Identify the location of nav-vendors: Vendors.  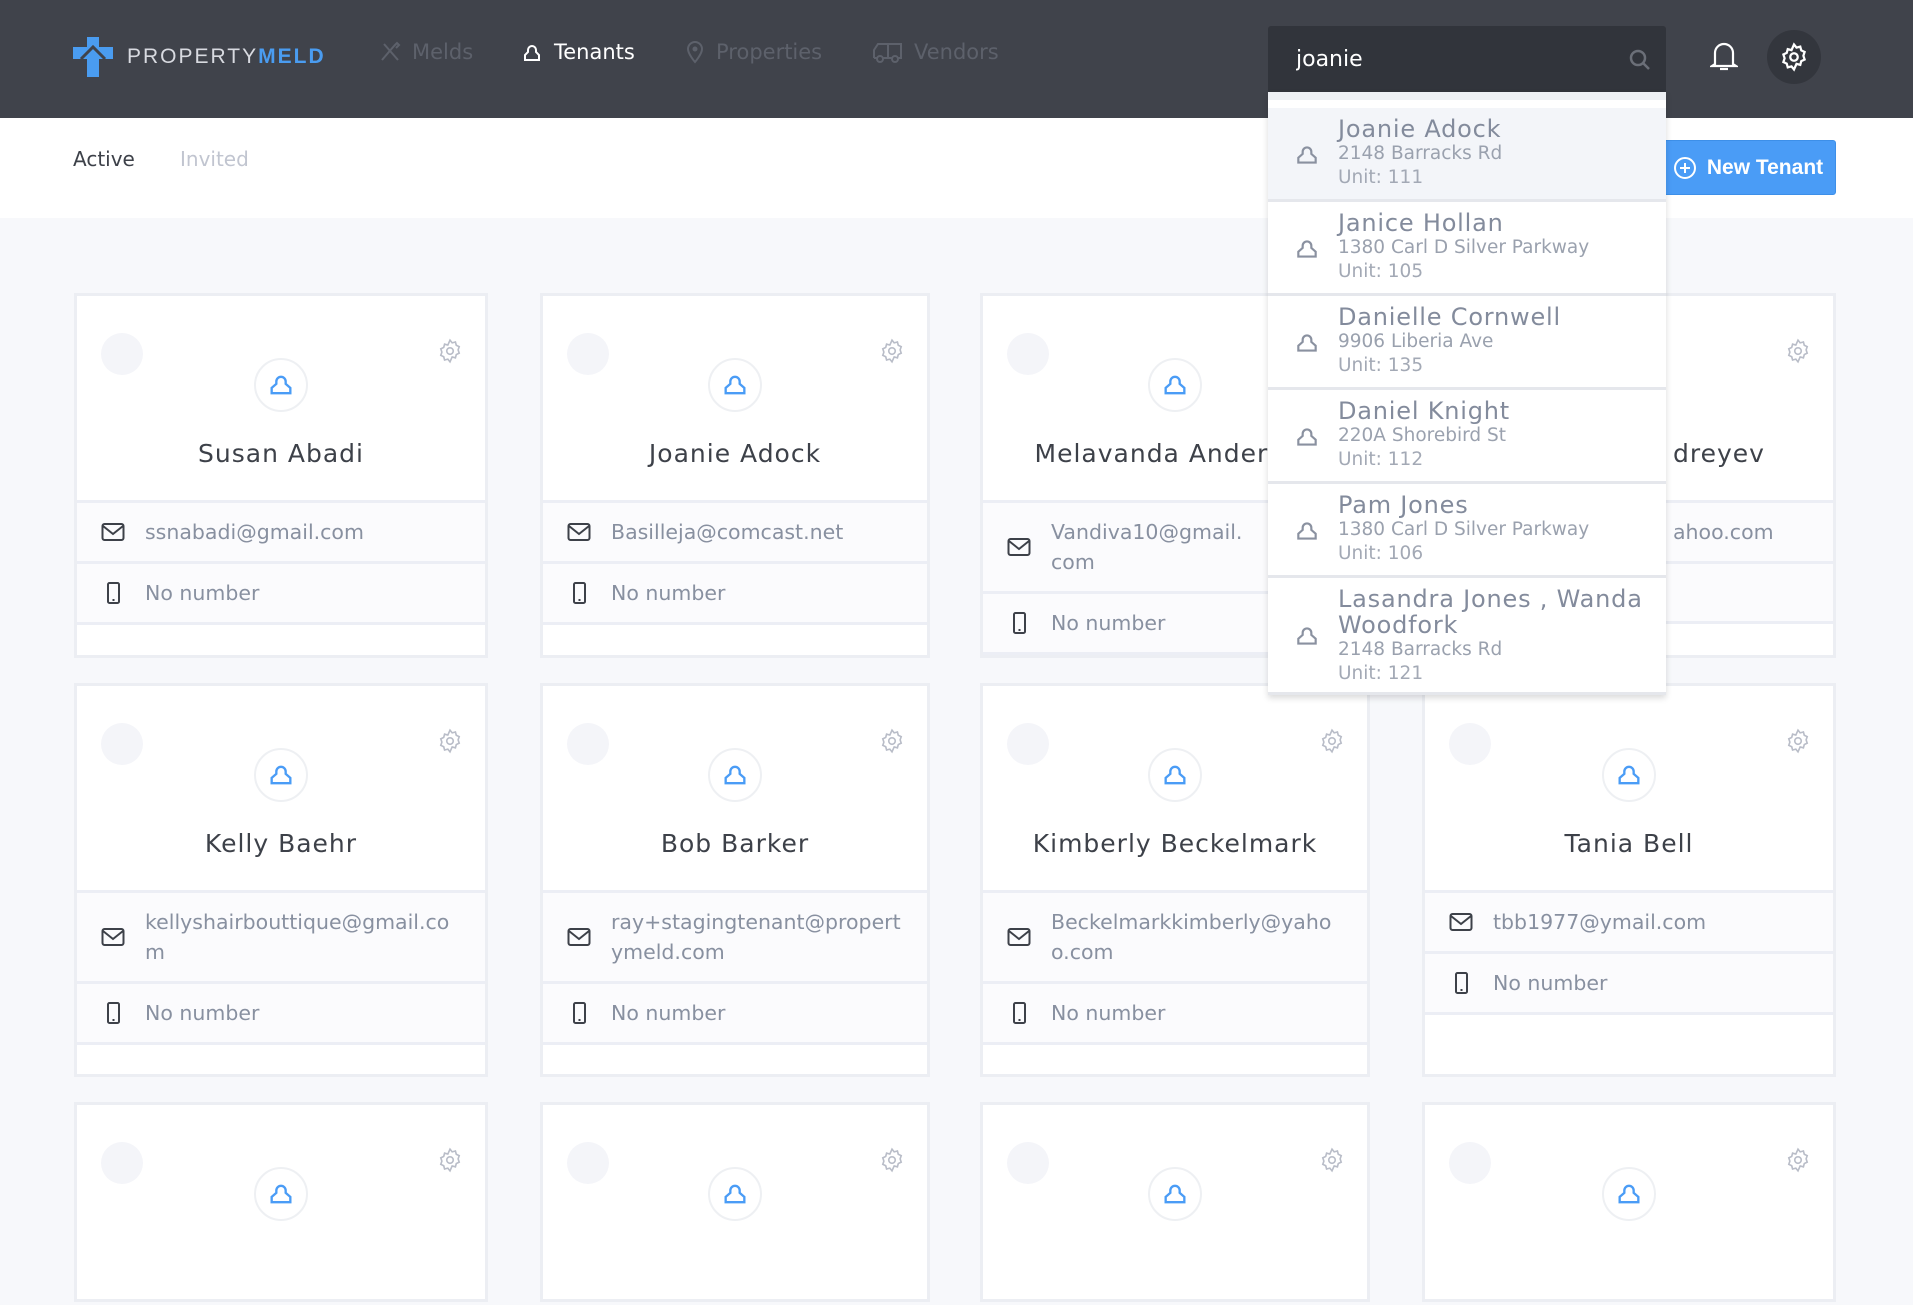
(935, 52).